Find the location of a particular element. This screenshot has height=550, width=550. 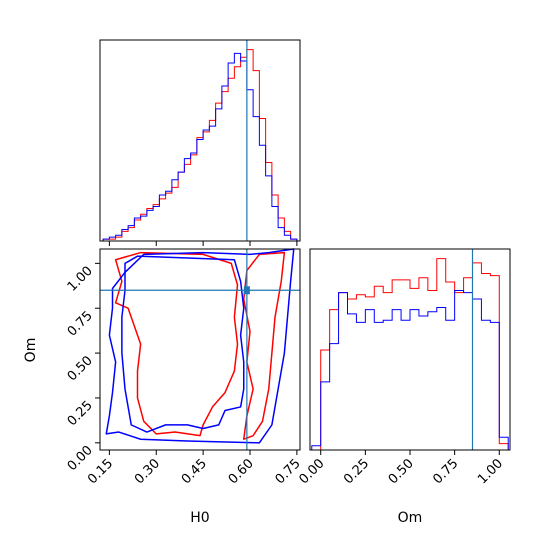

contour-h0-om-ytick-label: 0.50 is located at coordinates (80, 368).